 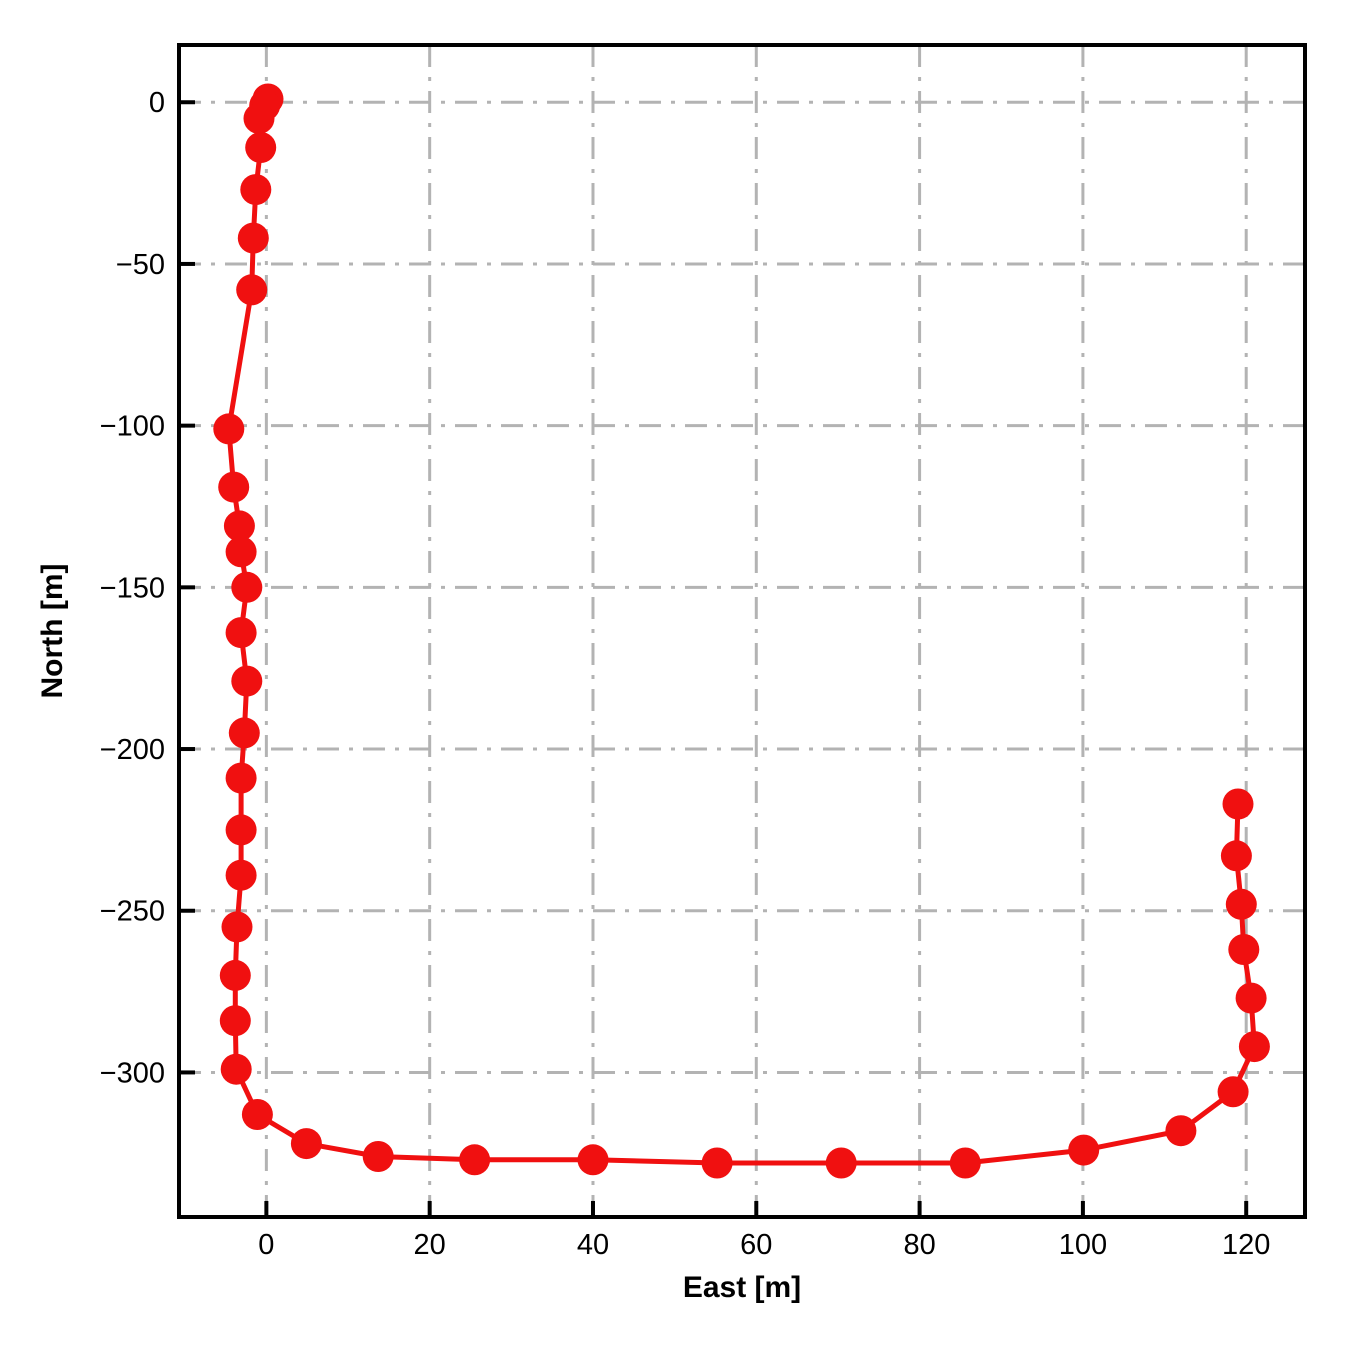 What do you see at coordinates (132, 912) in the screenshot?
I see `y-tick-label: −250` at bounding box center [132, 912].